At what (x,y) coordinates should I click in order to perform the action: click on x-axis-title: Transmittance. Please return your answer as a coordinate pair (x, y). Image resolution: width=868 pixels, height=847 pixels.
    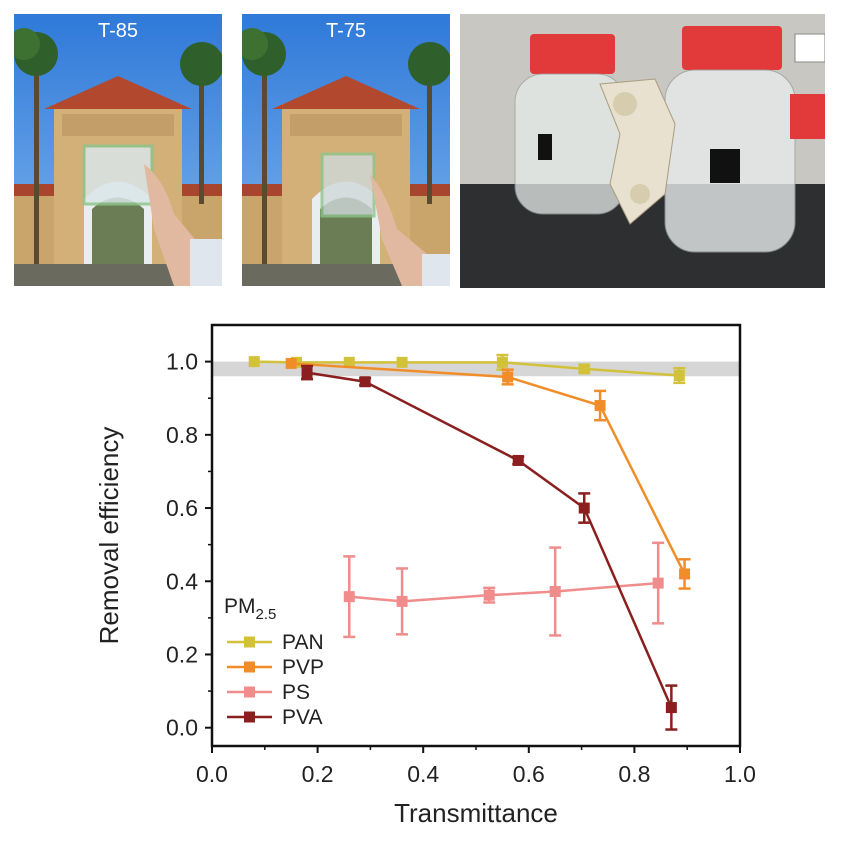
    Looking at the image, I should click on (476, 813).